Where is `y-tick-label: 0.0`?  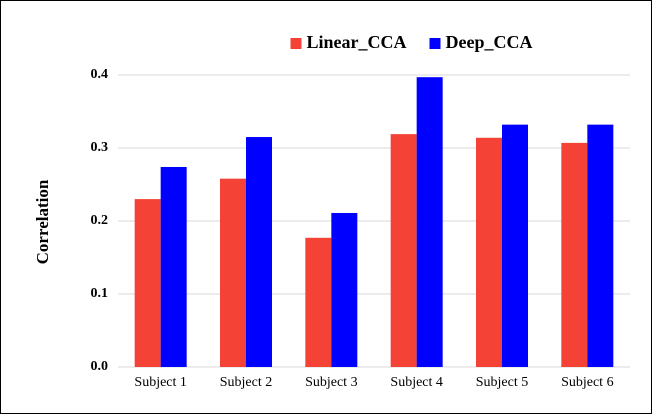
y-tick-label: 0.0 is located at coordinates (100, 366).